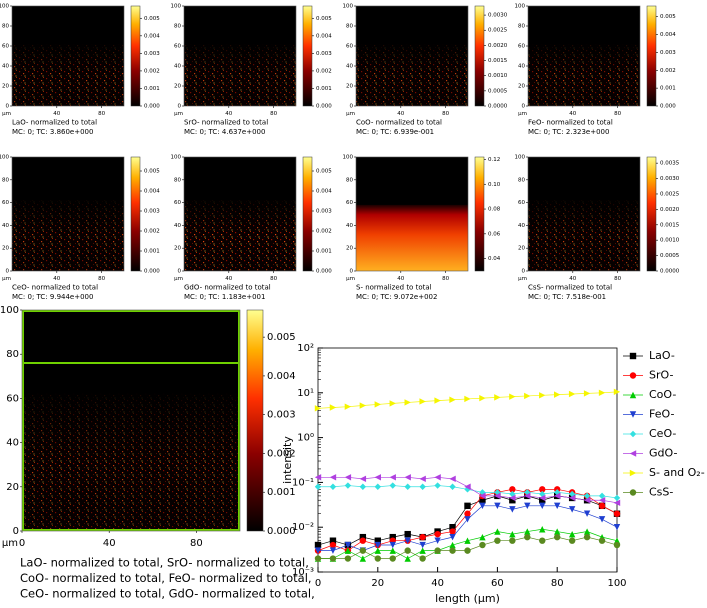 Image resolution: width=707 pixels, height=608 pixels. Describe the element at coordinates (226, 122) in the screenshot. I see `map-caption: SrO- normalized to total` at that location.